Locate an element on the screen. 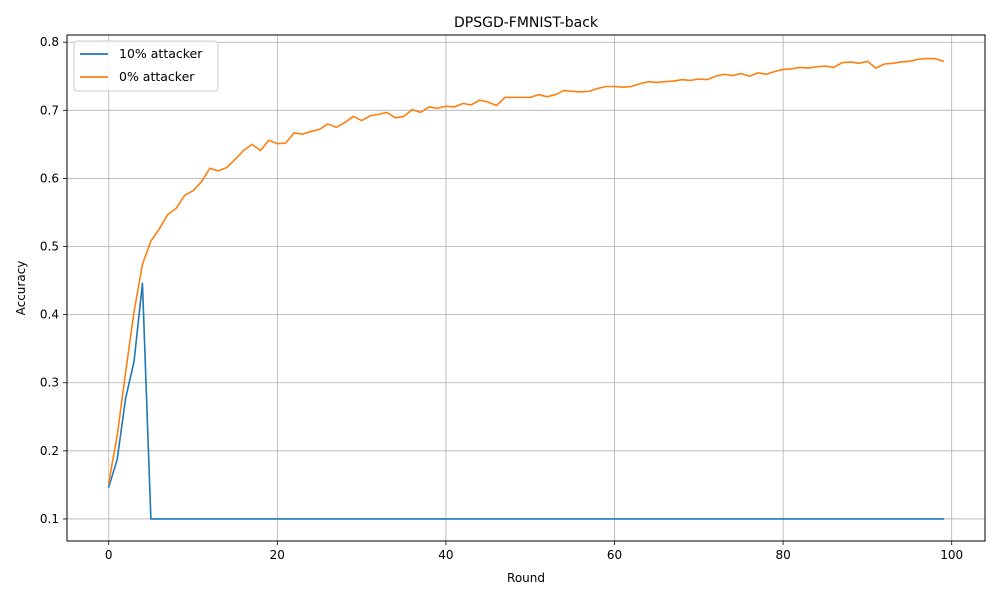  x-axis-ticks: 0 20 40 60 80 100 is located at coordinates (534, 551).